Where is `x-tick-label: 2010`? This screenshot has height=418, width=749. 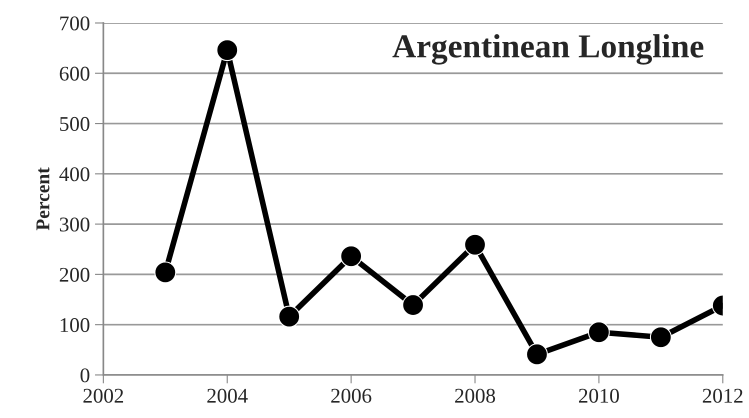
x-tick-label: 2010 is located at coordinates (598, 395).